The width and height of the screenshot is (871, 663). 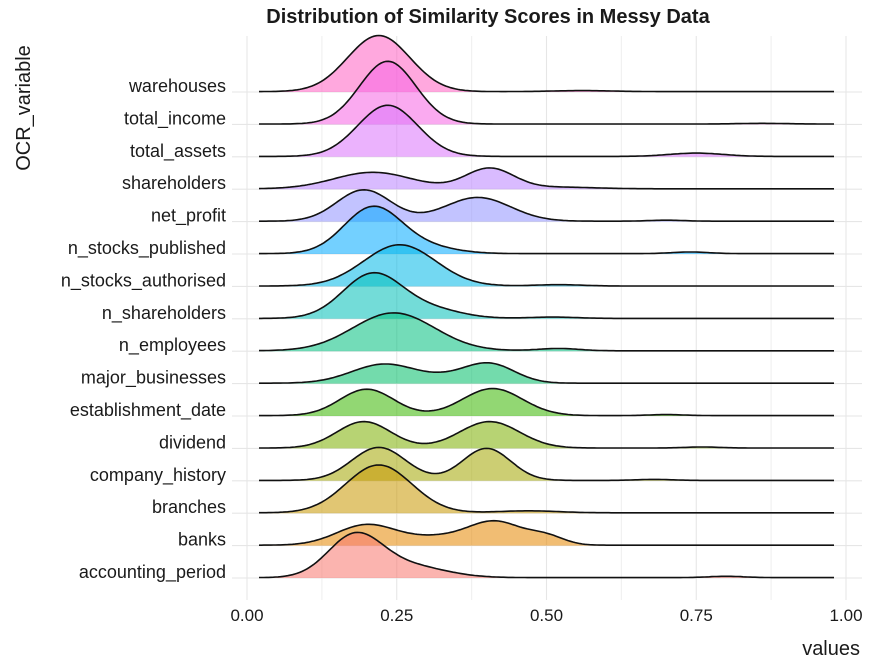 I want to click on x-tick-labels: 0.00 0.25 0.50 0.75 1.00, so click(x=546, y=615).